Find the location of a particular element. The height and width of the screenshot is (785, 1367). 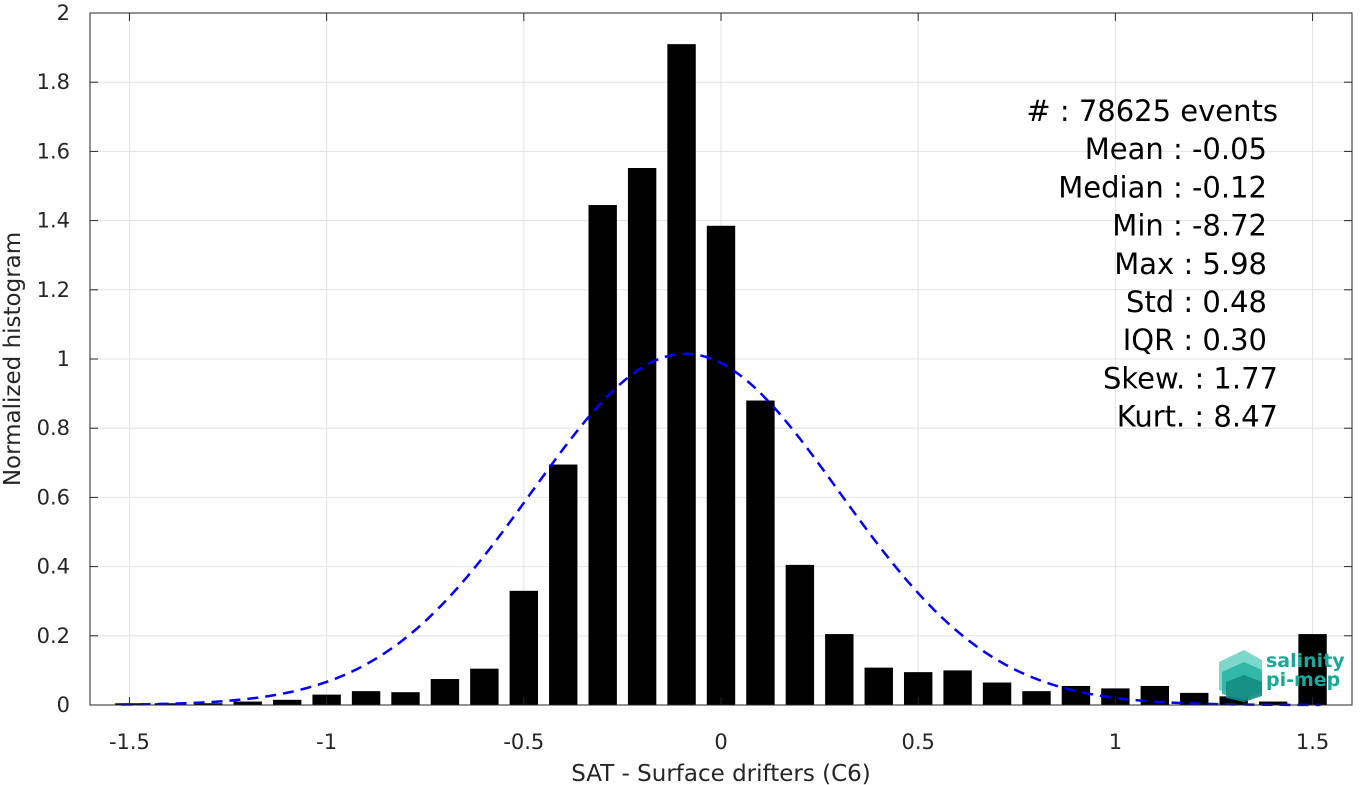

x-axis-title: SAT - Surface drifters (C6) is located at coordinates (721, 773).